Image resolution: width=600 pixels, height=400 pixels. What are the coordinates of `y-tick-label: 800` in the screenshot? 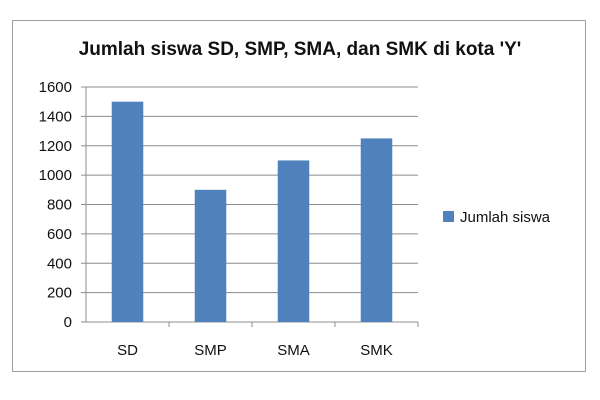 It's located at (59, 205).